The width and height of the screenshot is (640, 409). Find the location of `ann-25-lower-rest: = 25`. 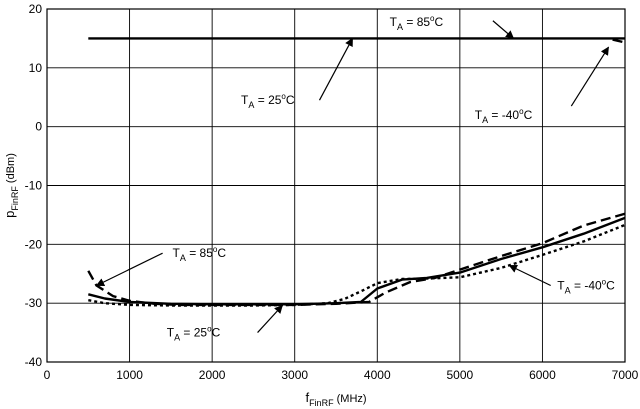

ann-25-lower-rest: = 25 is located at coordinates (193, 333).